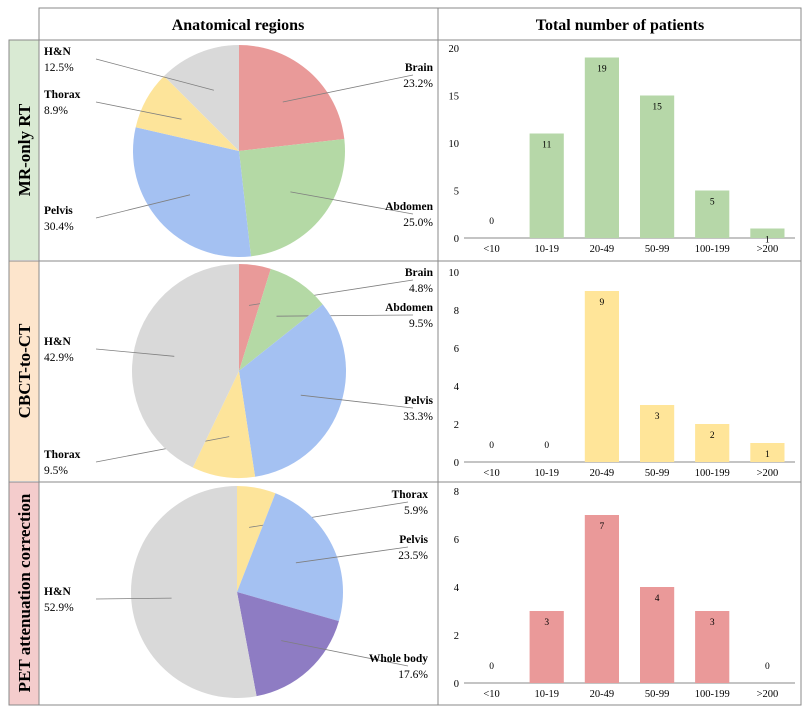  What do you see at coordinates (238, 25) in the screenshot?
I see `header-anatomical-regions: Anatomical regions` at bounding box center [238, 25].